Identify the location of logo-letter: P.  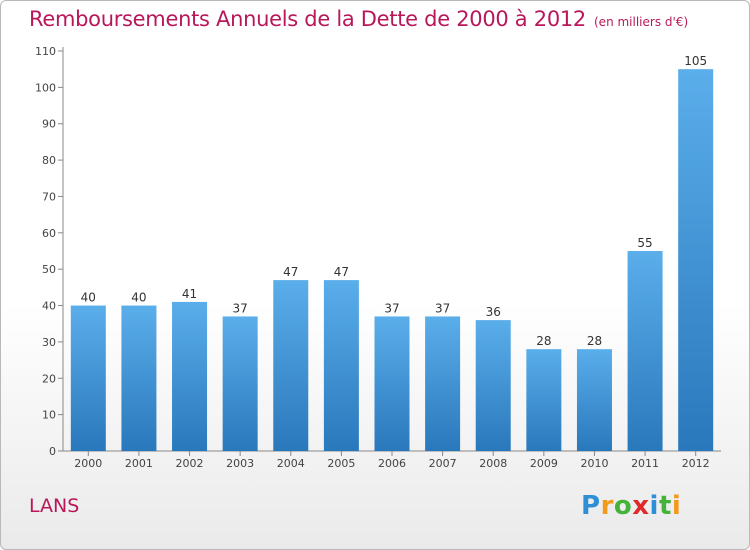
(591, 506).